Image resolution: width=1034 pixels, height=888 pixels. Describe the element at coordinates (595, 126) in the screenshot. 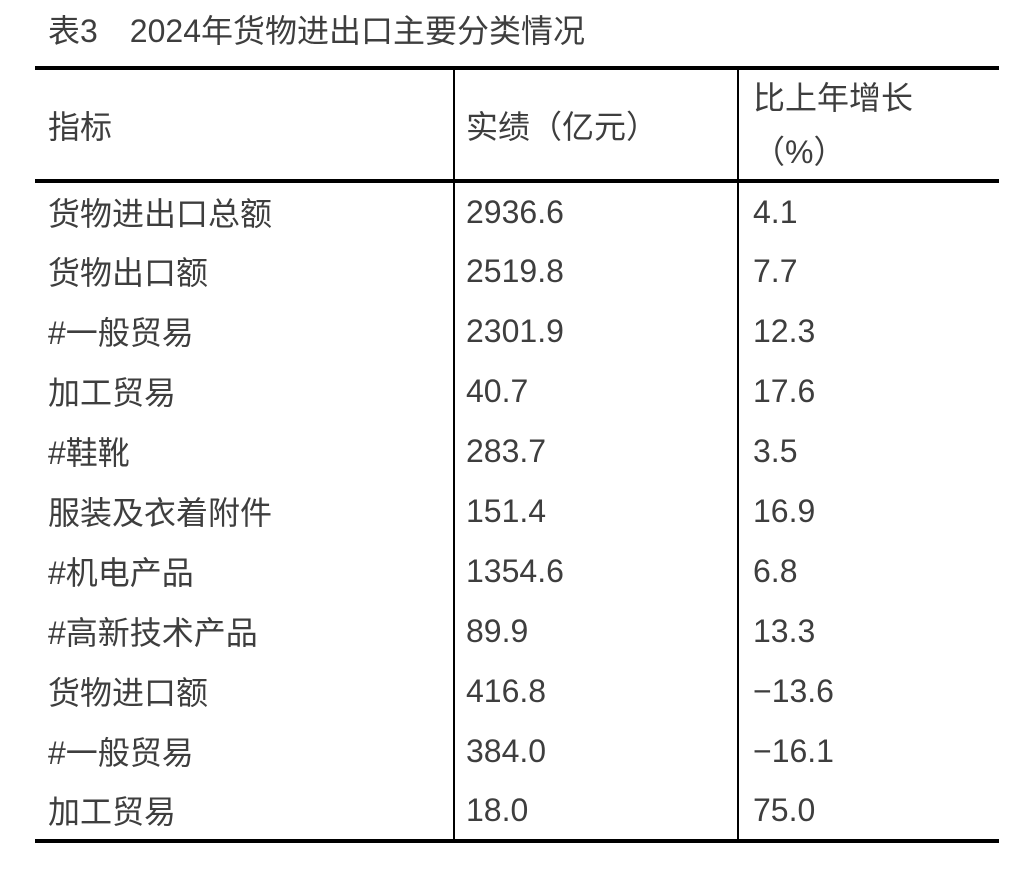

I see `header-value: 实绩（亿元）` at that location.